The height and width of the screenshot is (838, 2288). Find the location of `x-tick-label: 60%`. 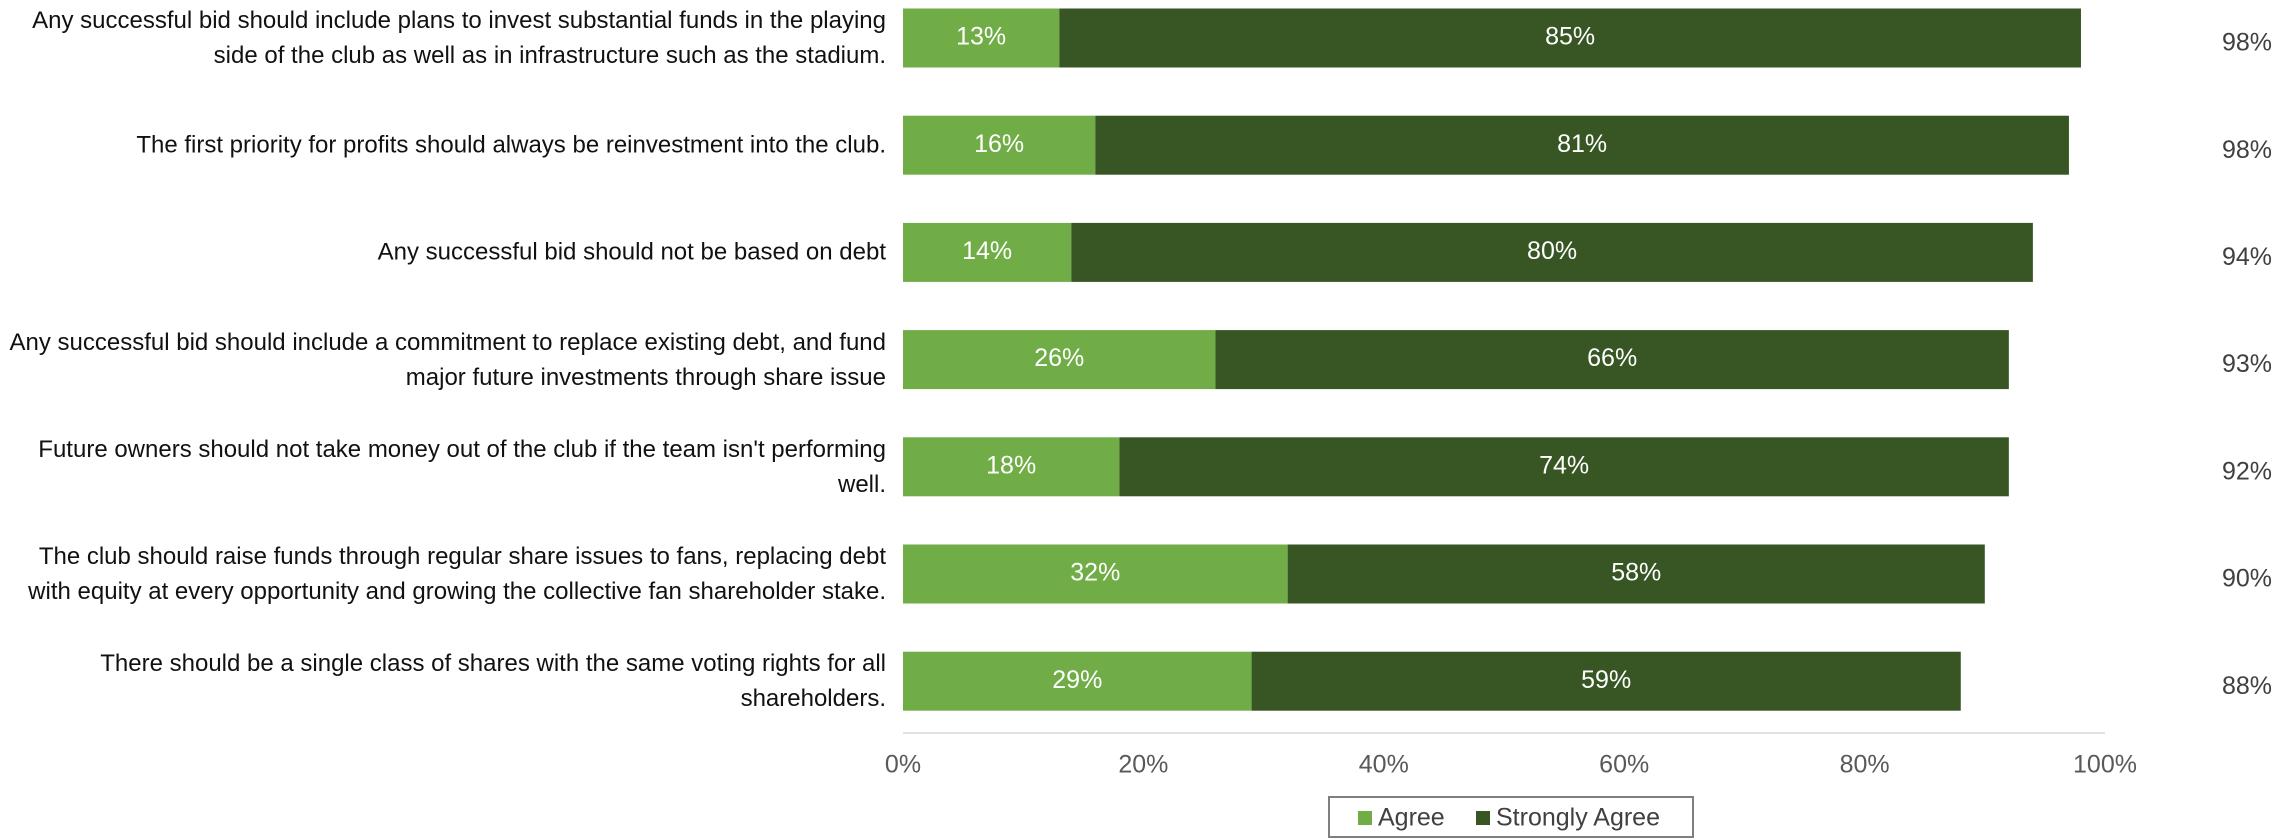

x-tick-label: 60% is located at coordinates (1624, 765).